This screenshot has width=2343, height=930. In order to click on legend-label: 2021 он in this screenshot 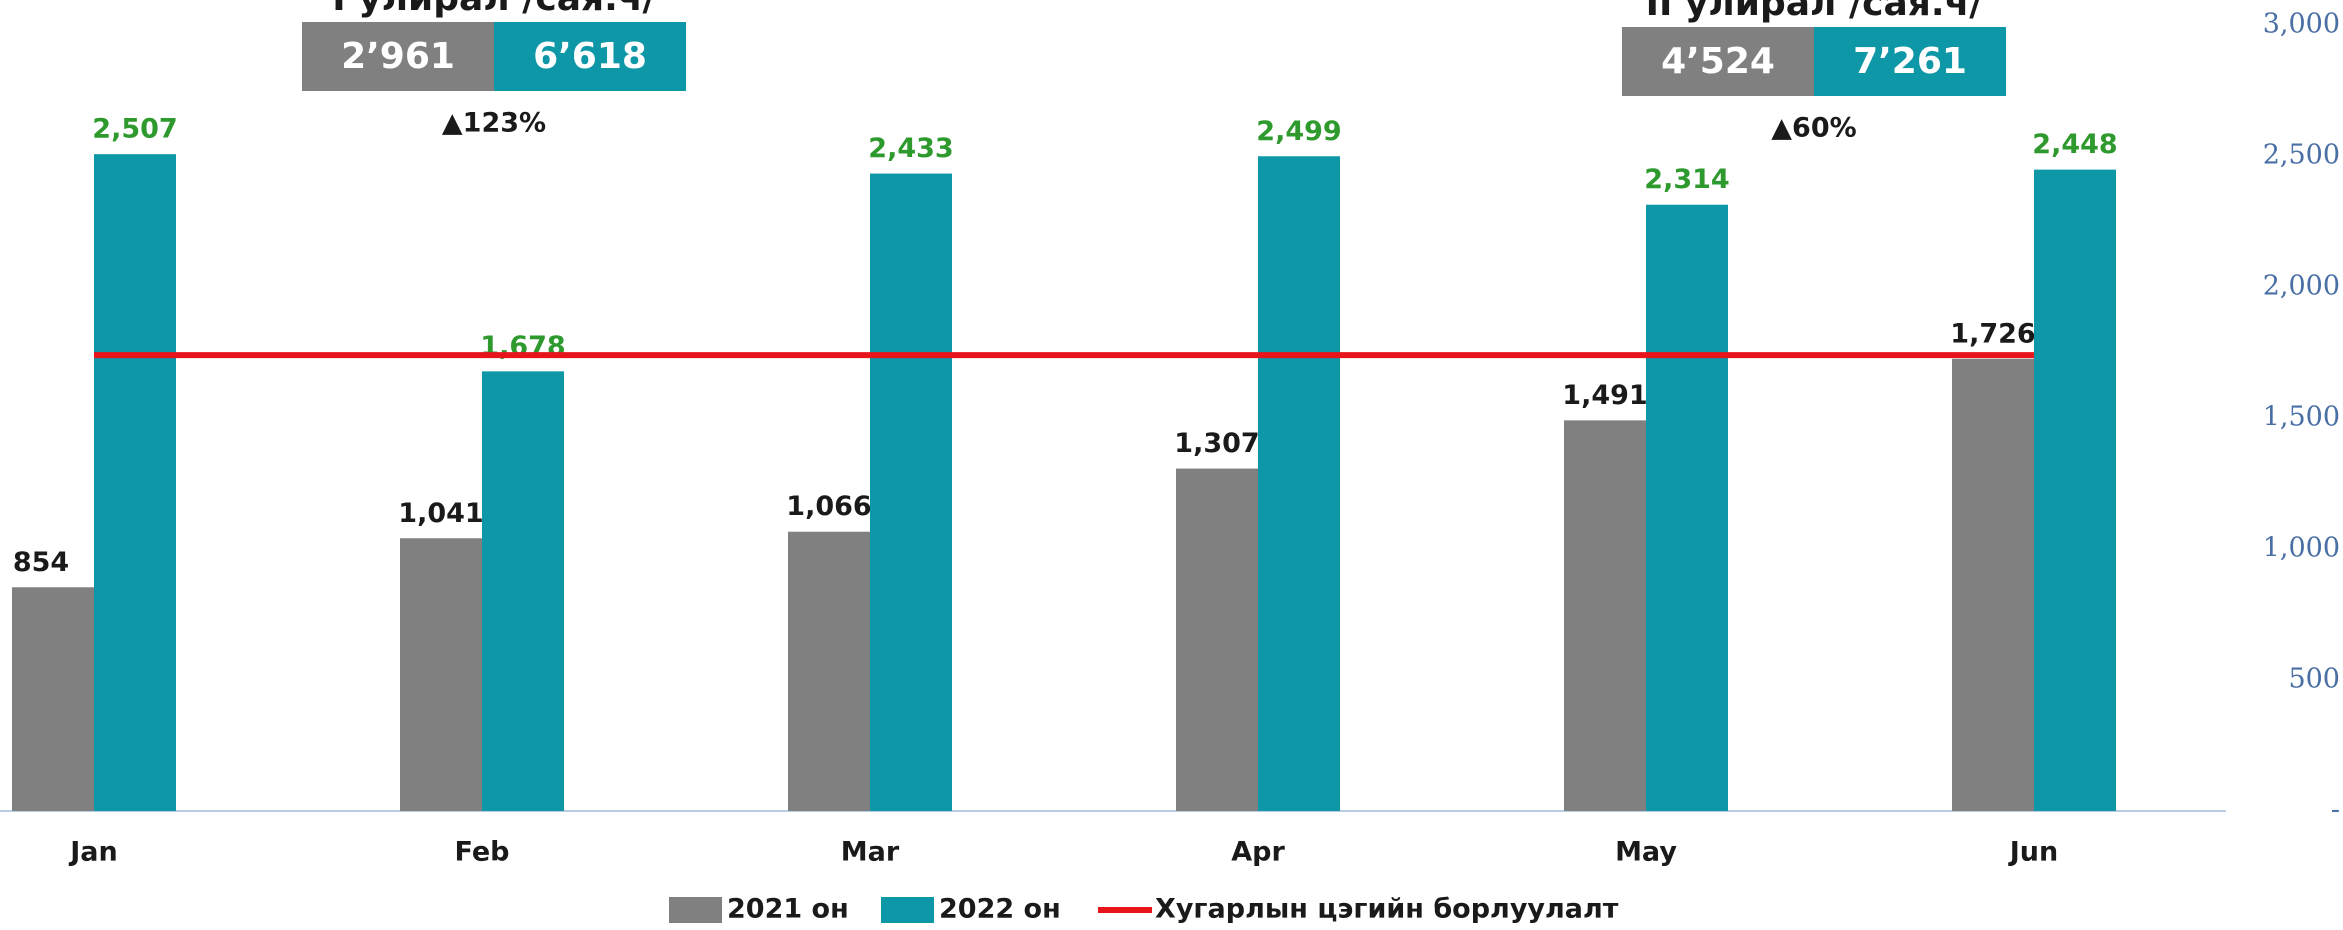, I will do `click(788, 909)`.